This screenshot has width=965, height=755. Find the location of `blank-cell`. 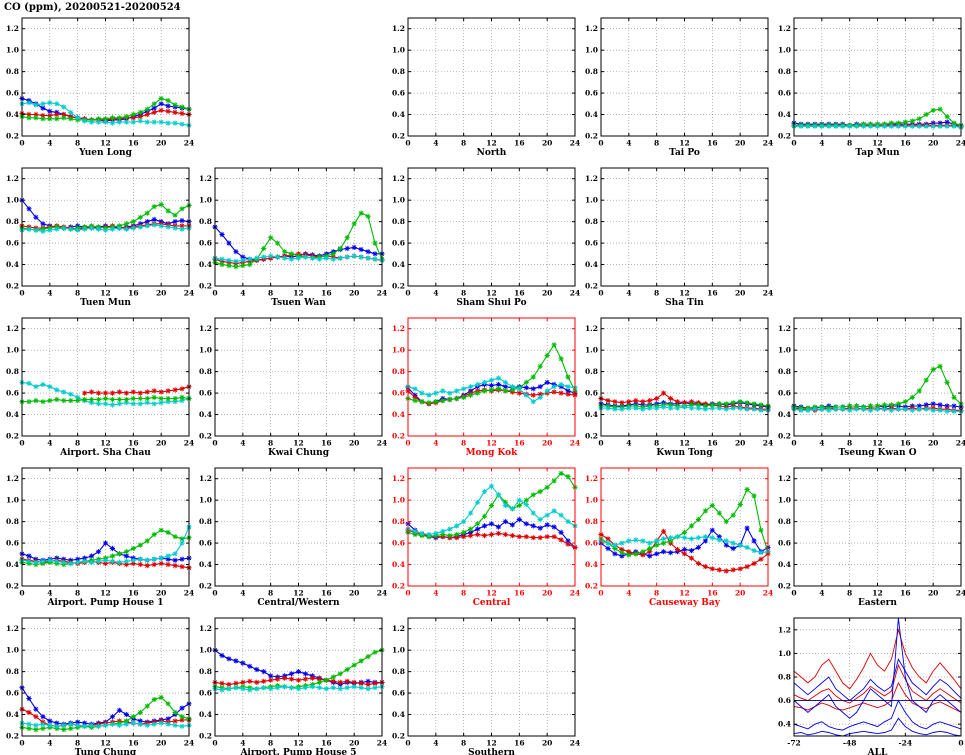

blank-cell is located at coordinates (675, 679).